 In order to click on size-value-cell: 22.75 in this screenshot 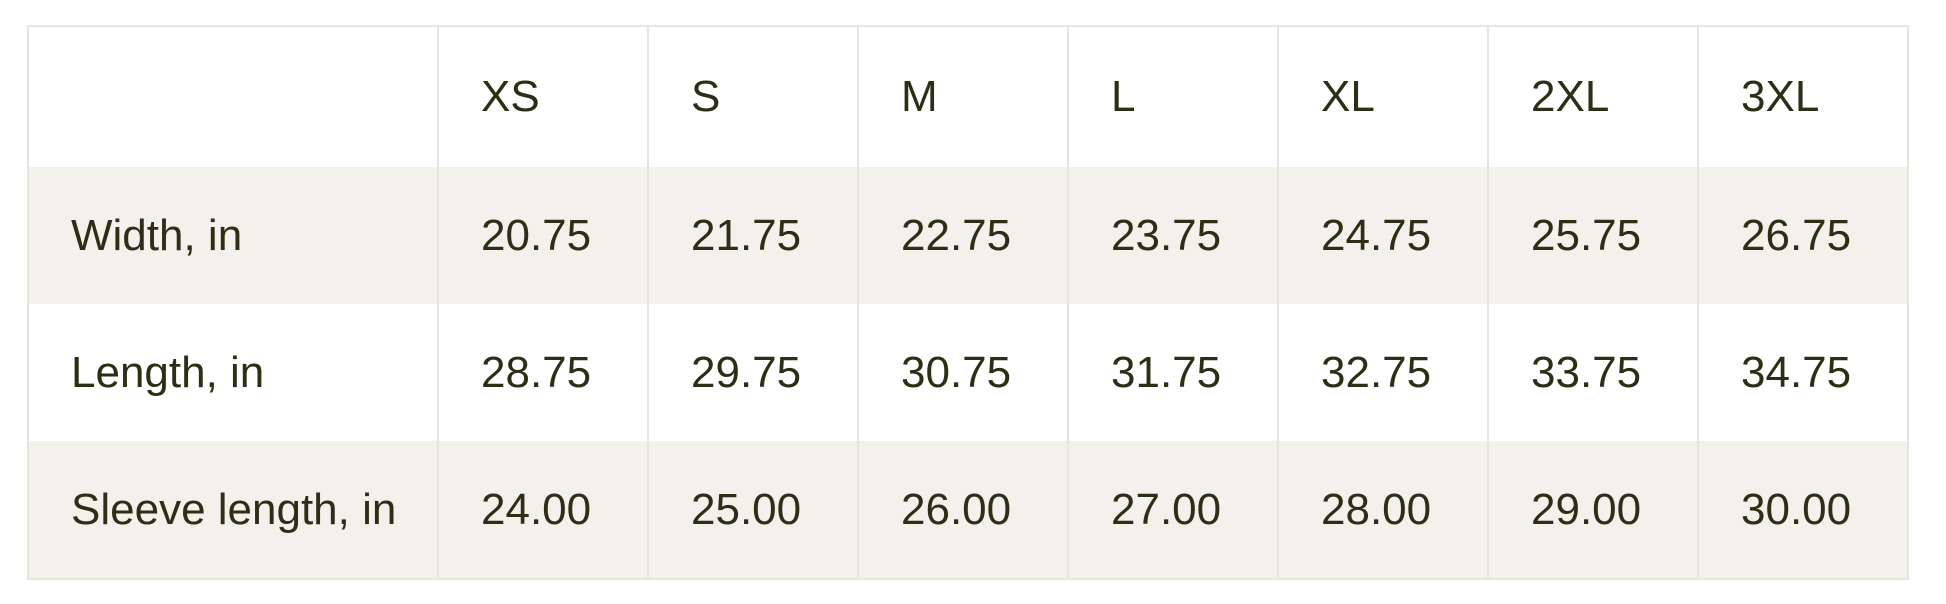, I will do `click(962, 235)`.